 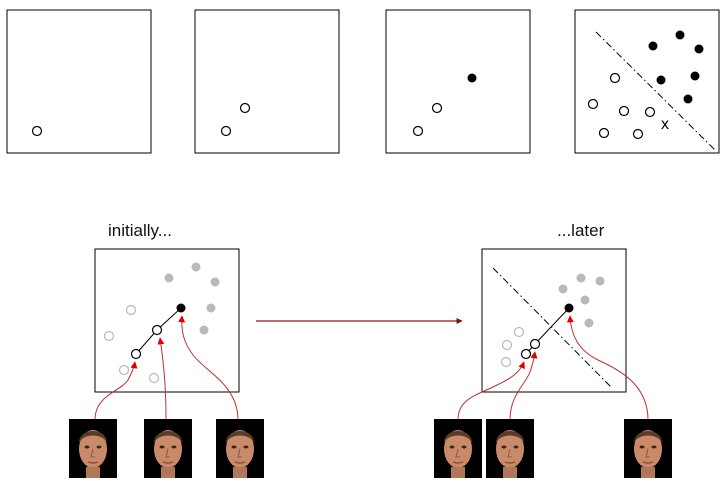 I want to click on mapping-arrows-later, so click(x=553, y=368).